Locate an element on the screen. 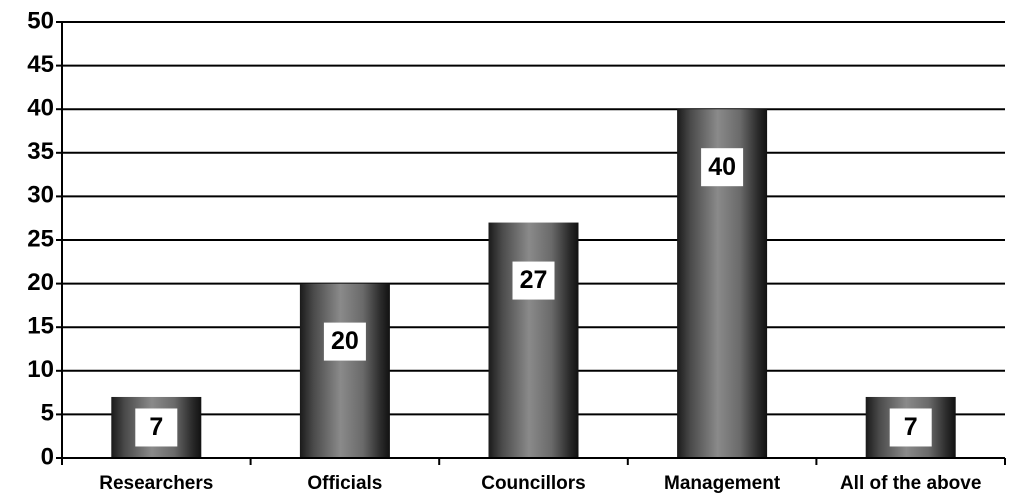 This screenshot has width=1011, height=498. x-tick-label: Management is located at coordinates (722, 483).